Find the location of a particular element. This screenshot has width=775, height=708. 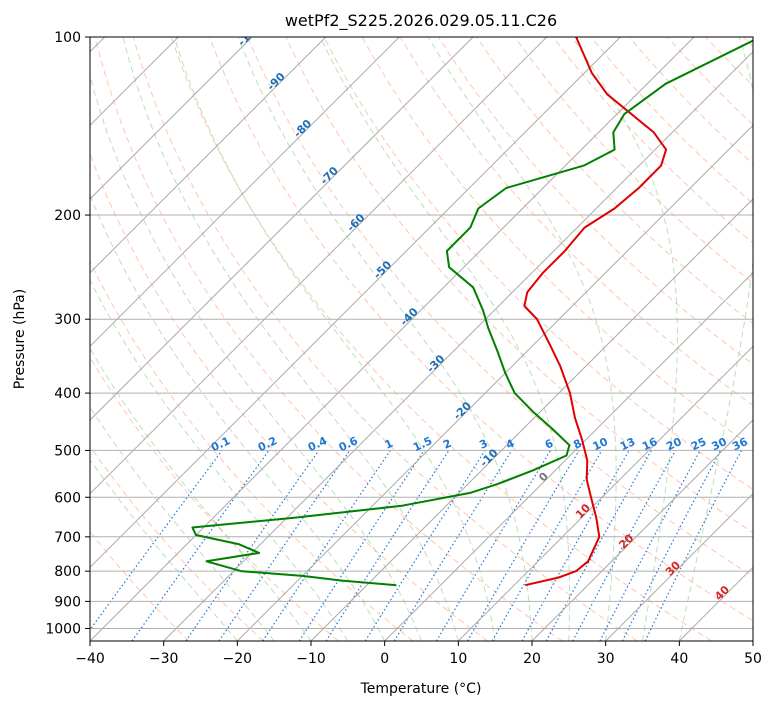

x-tick-label: −20 is located at coordinates (238, 659).